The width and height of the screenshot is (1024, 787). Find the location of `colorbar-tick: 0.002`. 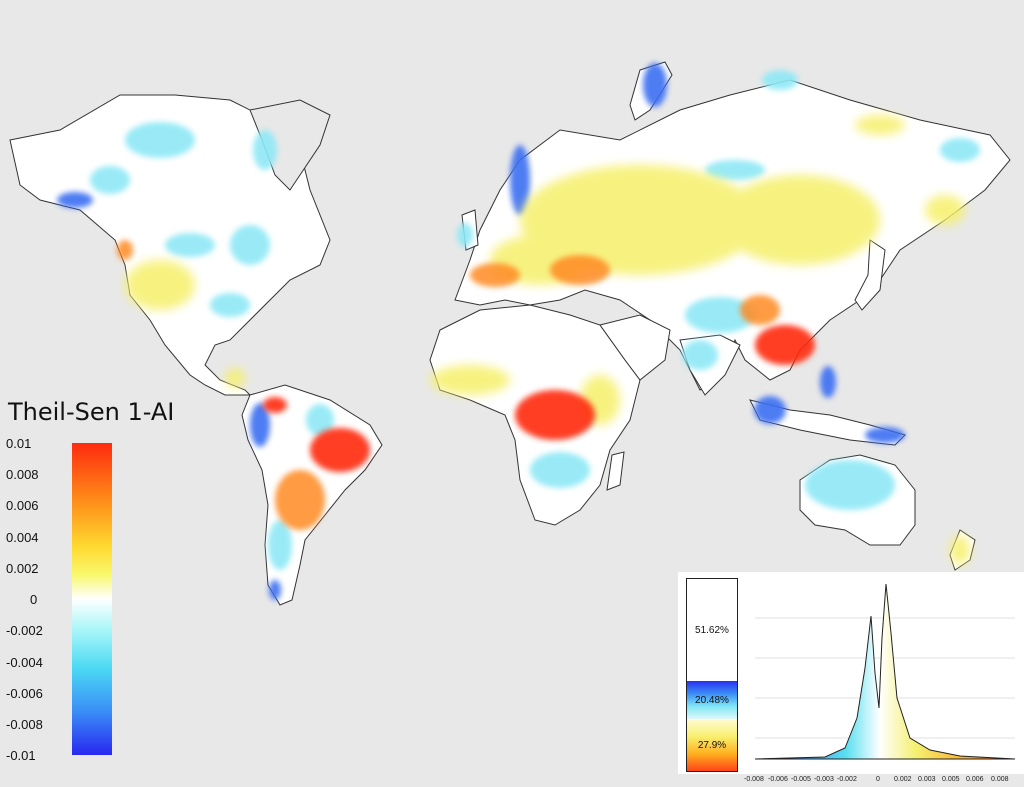

colorbar-tick: 0.002 is located at coordinates (22, 568).